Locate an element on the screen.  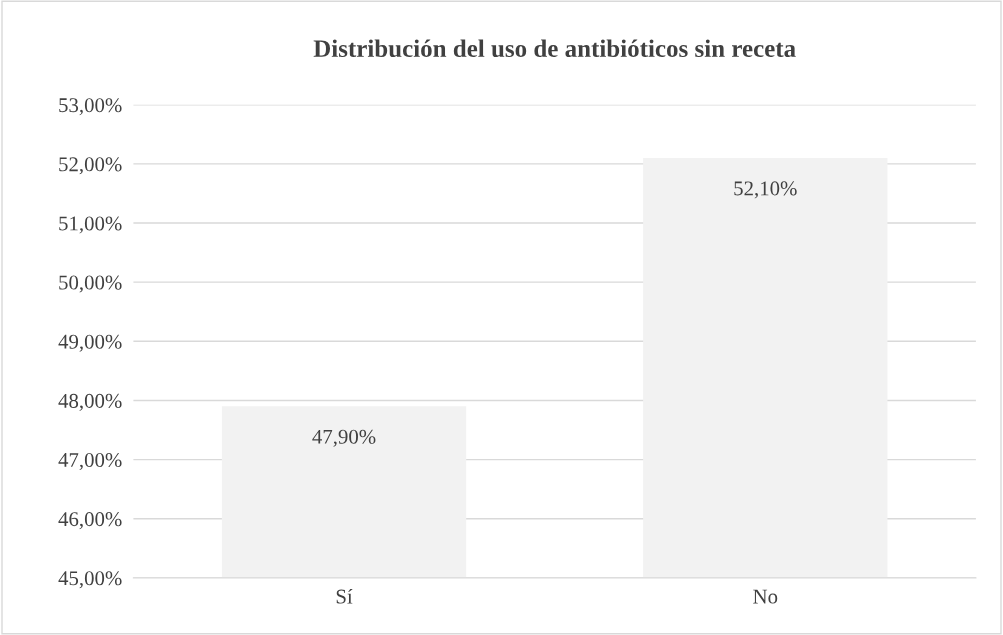
y-tick-label: 50,00% is located at coordinates (90, 284).